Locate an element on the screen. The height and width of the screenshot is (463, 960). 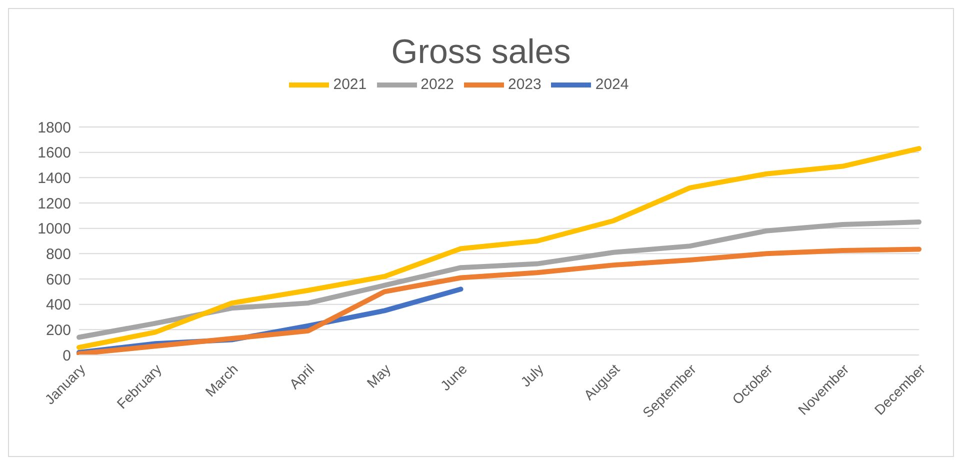
y-tick-label: 1200 is located at coordinates (54, 203).